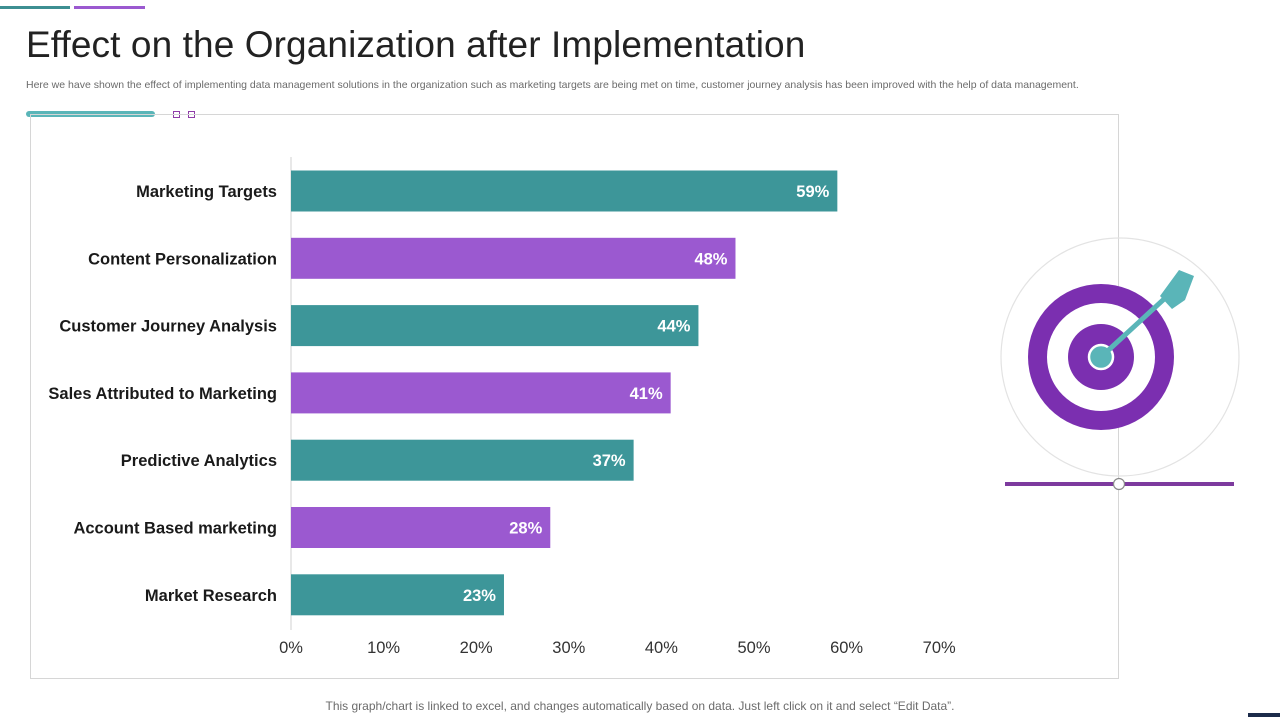 The height and width of the screenshot is (720, 1280). I want to click on baseline-knob, so click(1119, 484).